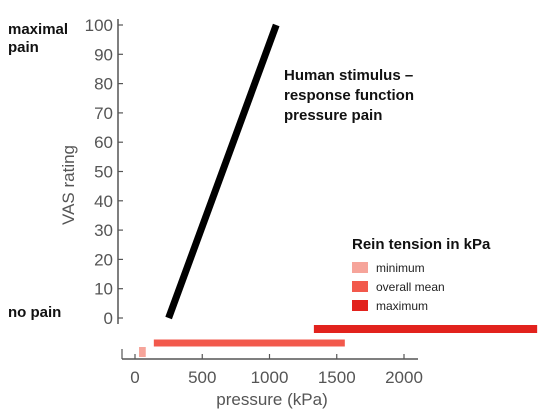  I want to click on x-tick-label: 2000, so click(404, 377).